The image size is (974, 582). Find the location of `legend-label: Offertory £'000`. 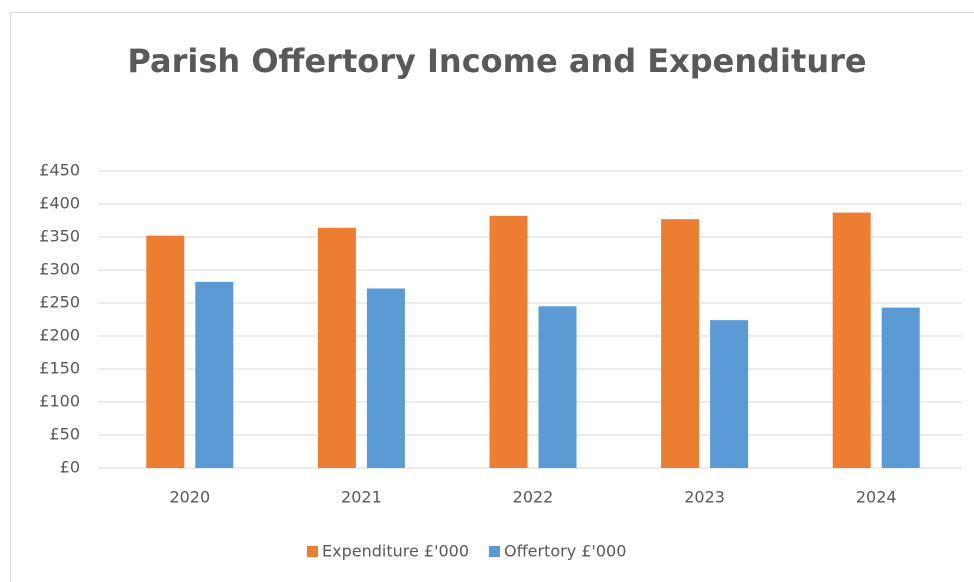

legend-label: Offertory £'000 is located at coordinates (565, 551).